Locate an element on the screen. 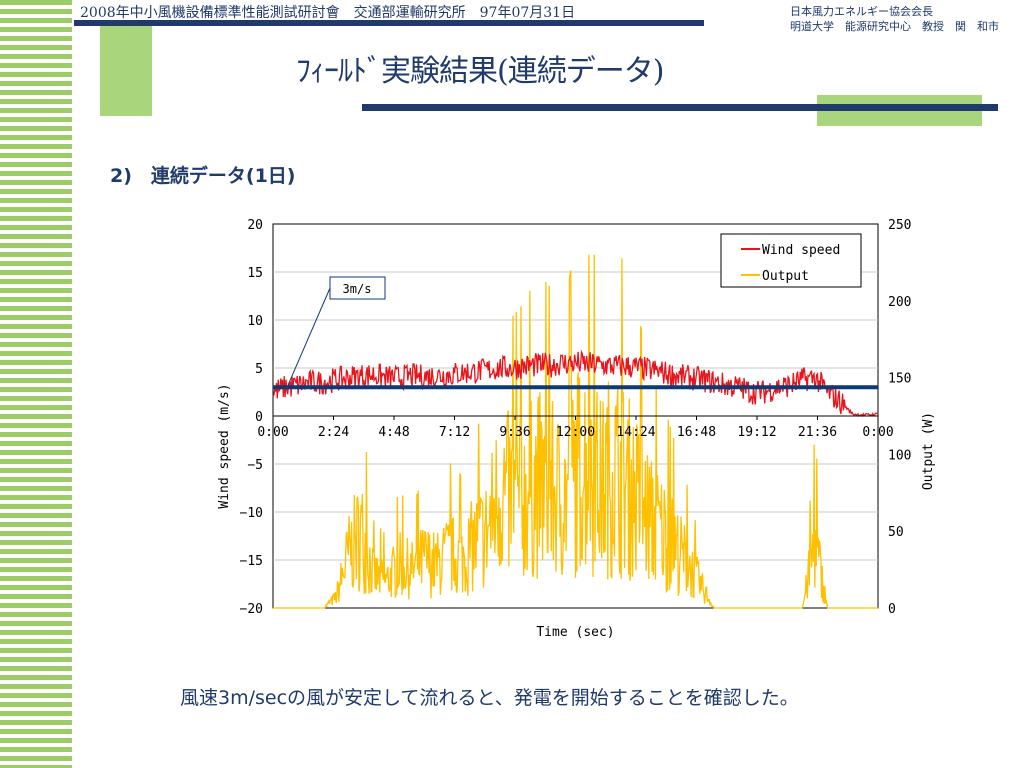  y-left-axis-title: Wind speed (m/s) is located at coordinates (224, 445).